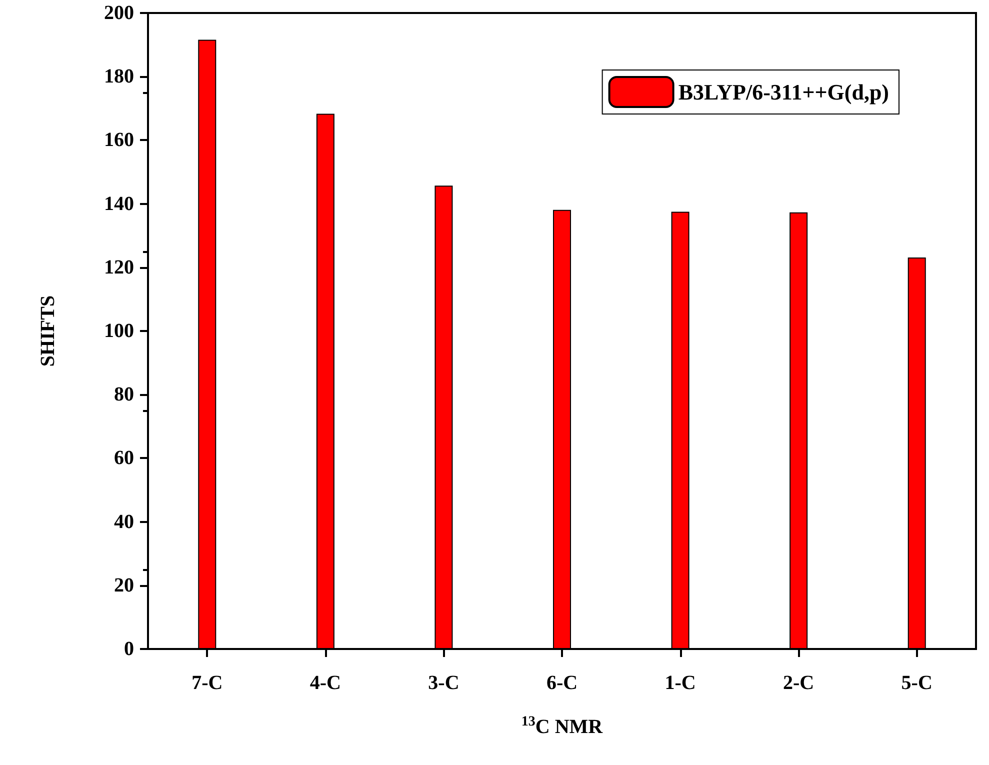  I want to click on y-tick-label: 180, so click(119, 77).